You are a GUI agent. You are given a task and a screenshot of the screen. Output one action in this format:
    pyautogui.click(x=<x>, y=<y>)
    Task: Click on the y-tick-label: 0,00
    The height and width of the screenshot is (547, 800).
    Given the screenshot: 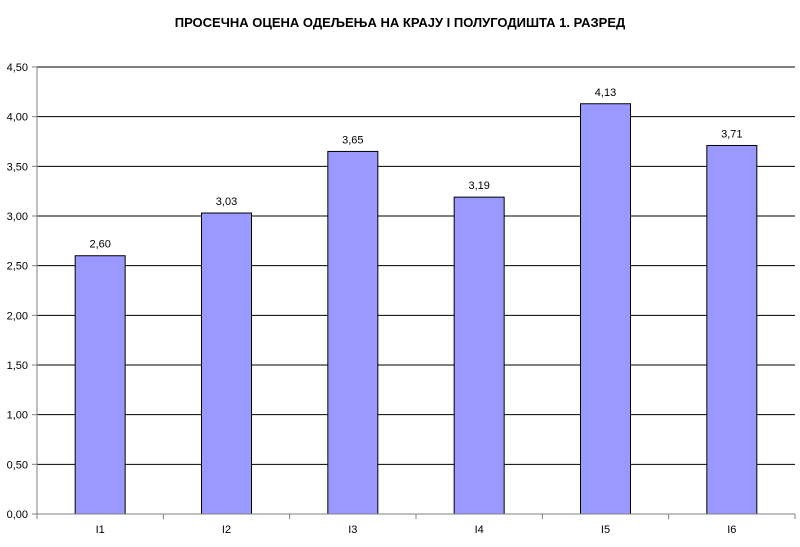 What is the action you would take?
    pyautogui.click(x=17, y=515)
    